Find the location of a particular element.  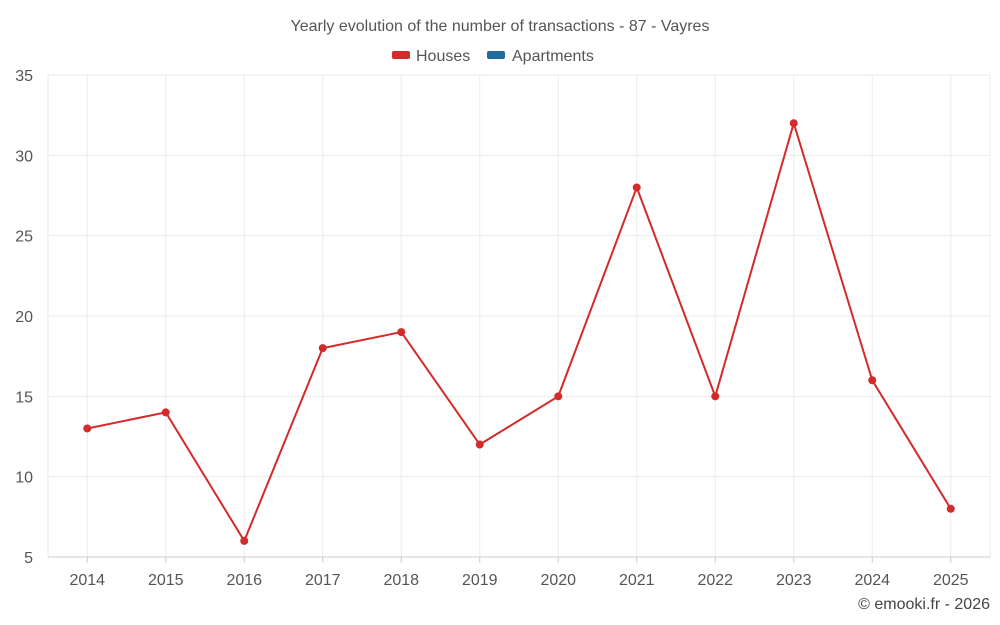

y-tick-label: 25 is located at coordinates (24, 237).